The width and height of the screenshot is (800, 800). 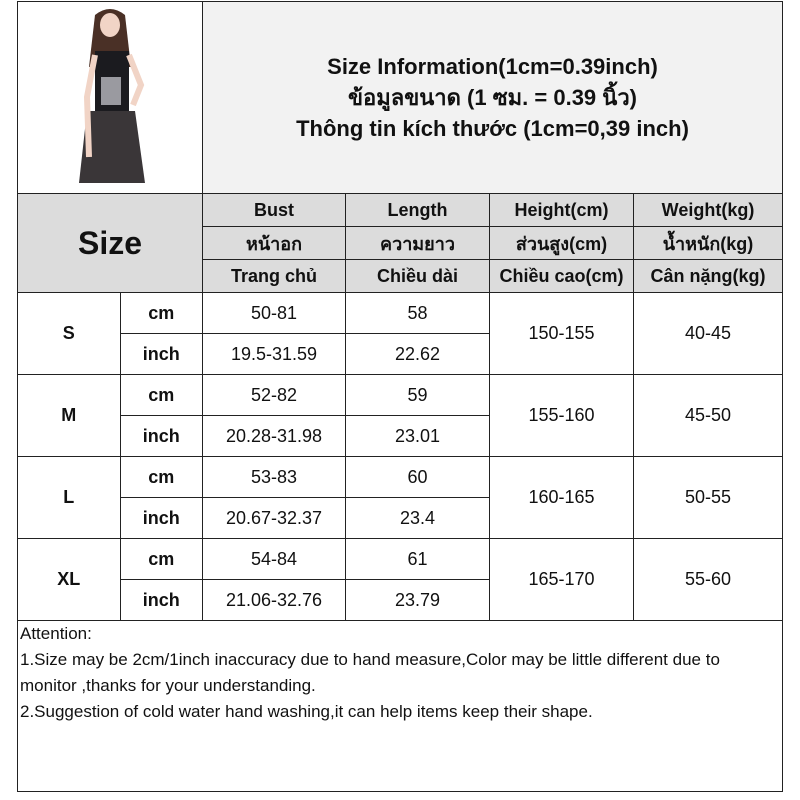 What do you see at coordinates (417, 354) in the screenshot?
I see `length-value: 22.62` at bounding box center [417, 354].